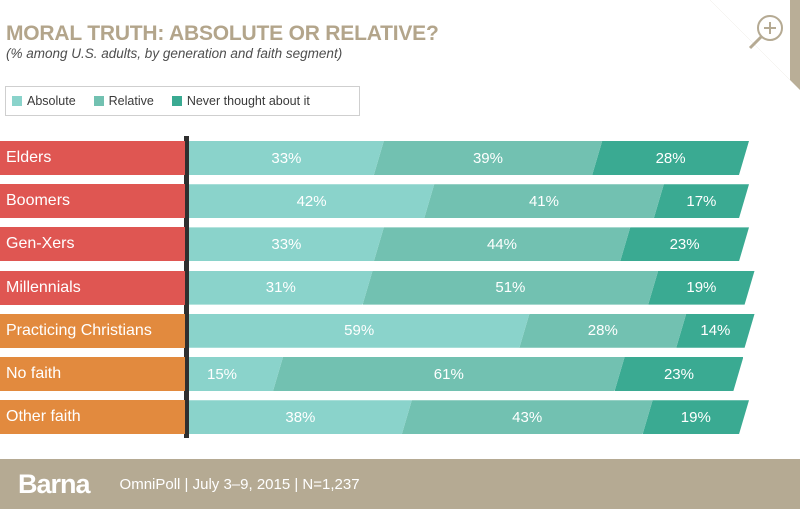  I want to click on legend-label: Absolute, so click(51, 101).